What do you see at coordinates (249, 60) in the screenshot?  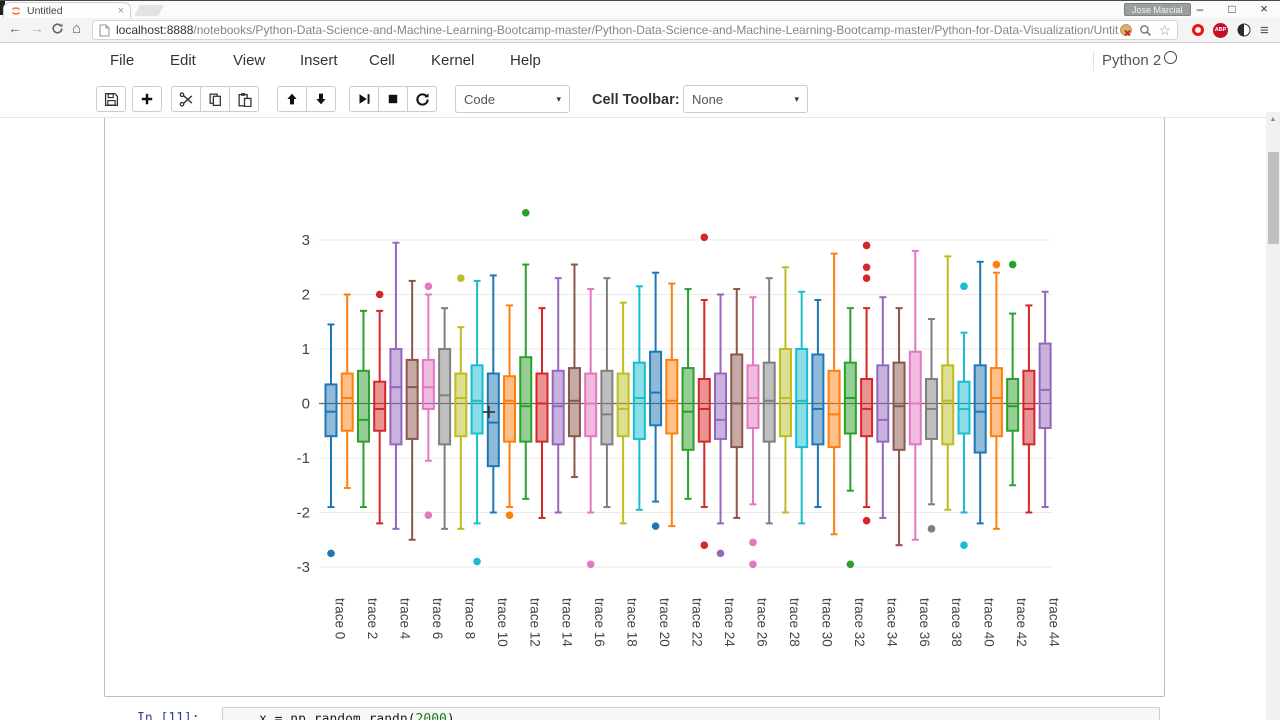 I see `menu-view: View` at bounding box center [249, 60].